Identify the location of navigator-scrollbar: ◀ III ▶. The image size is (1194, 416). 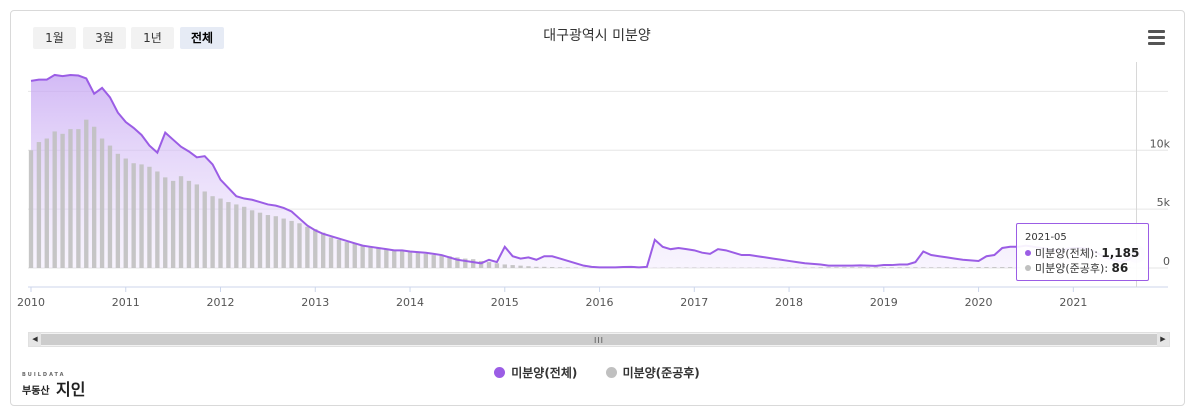
(599, 339).